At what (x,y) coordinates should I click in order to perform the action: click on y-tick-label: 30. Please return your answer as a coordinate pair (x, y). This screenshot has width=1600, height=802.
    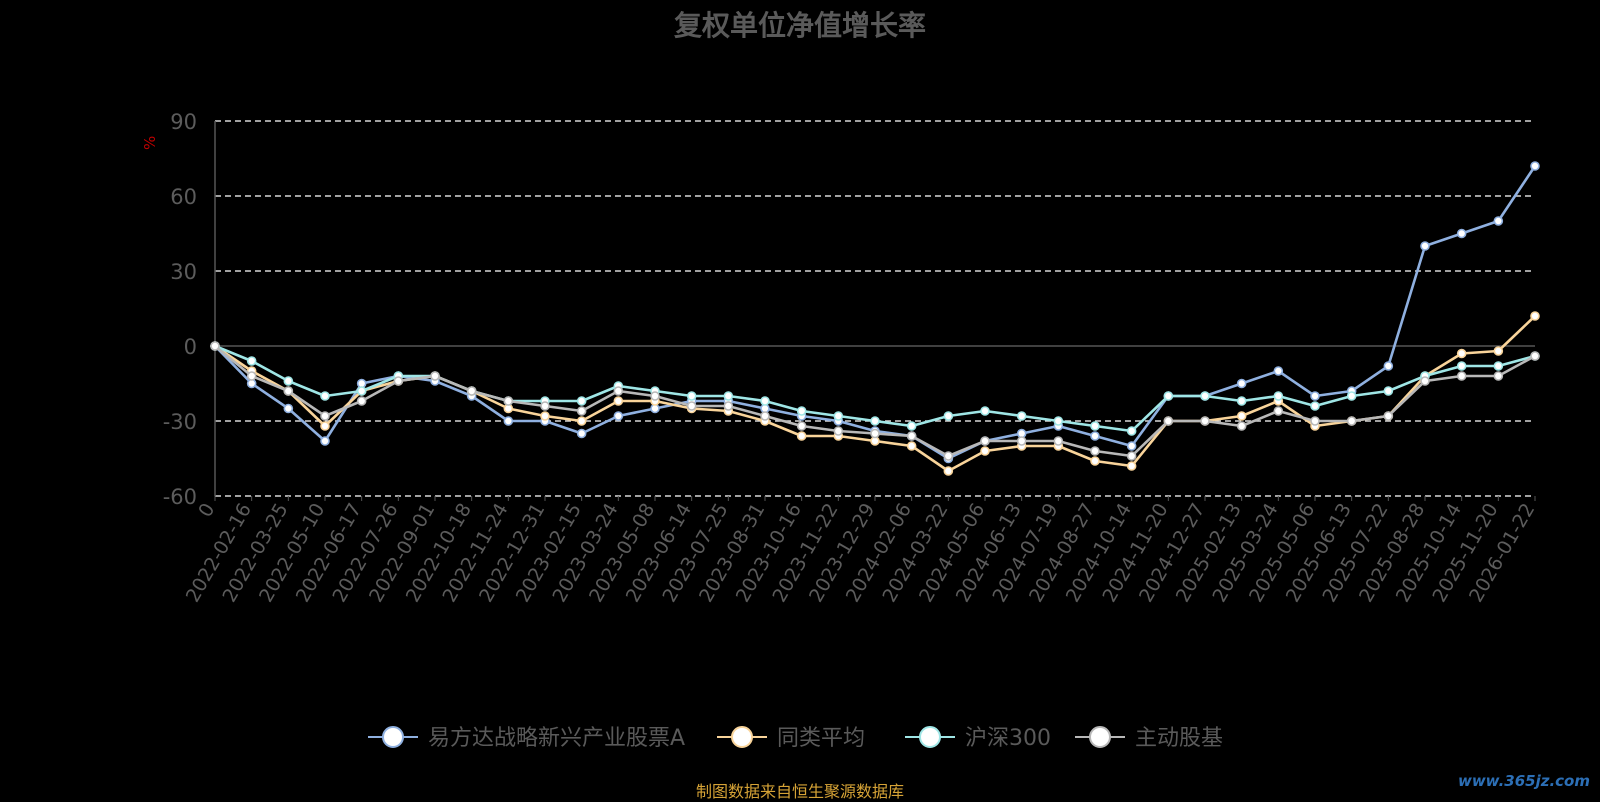
    Looking at the image, I should click on (183, 272).